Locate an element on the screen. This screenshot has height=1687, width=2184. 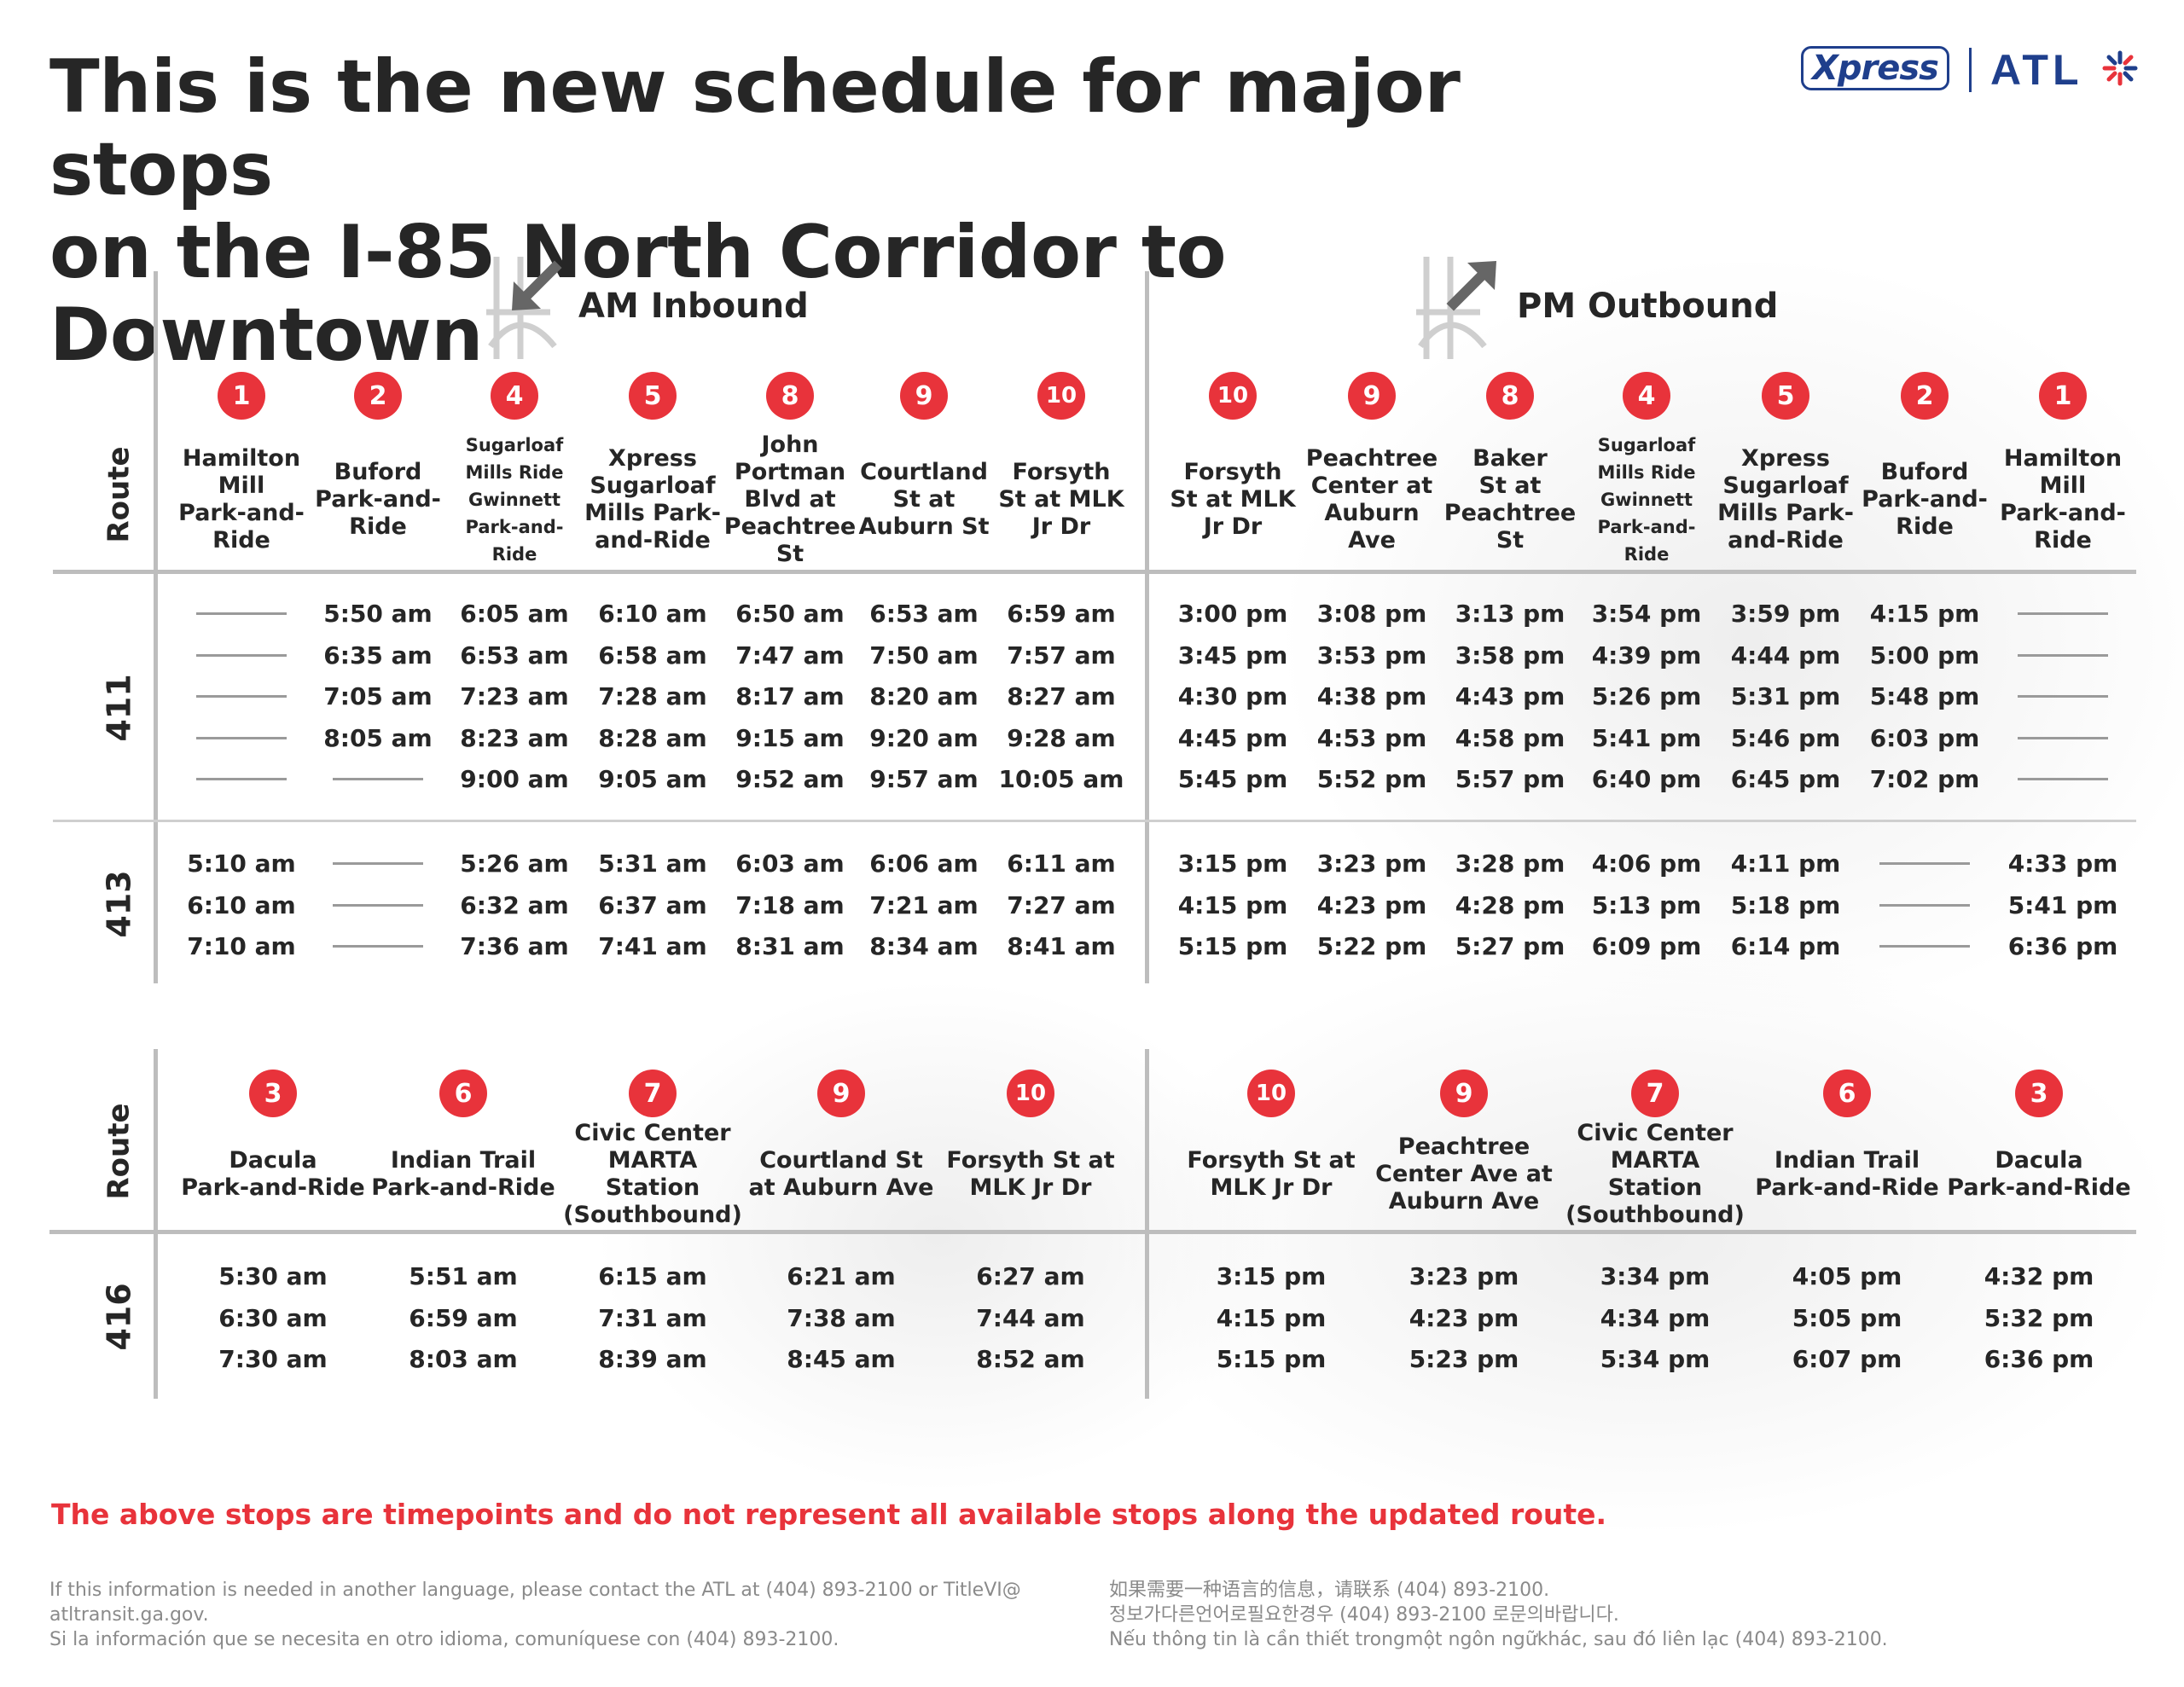
departure-time: 7:30 am is located at coordinates (273, 1359).